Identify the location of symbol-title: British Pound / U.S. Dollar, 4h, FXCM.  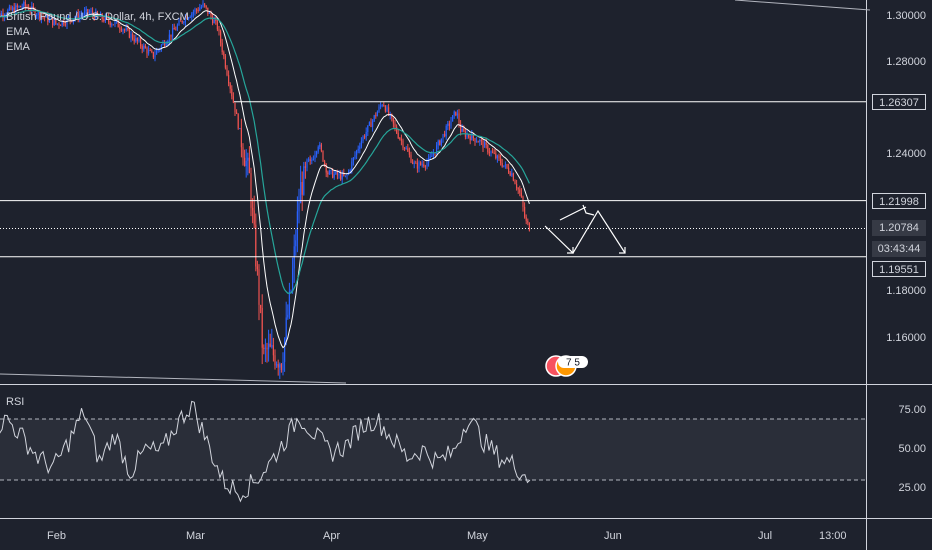
(97, 17).